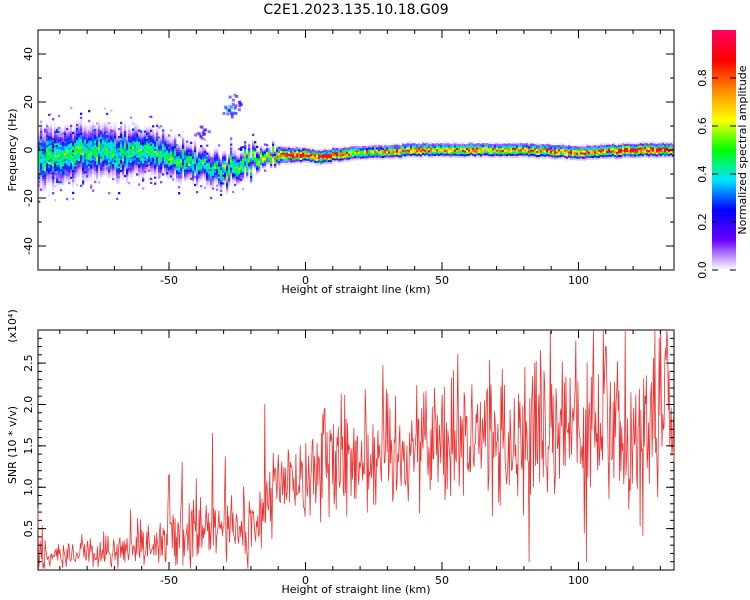 The width and height of the screenshot is (750, 600). I want to click on heatmap-blob, so click(239, 110).